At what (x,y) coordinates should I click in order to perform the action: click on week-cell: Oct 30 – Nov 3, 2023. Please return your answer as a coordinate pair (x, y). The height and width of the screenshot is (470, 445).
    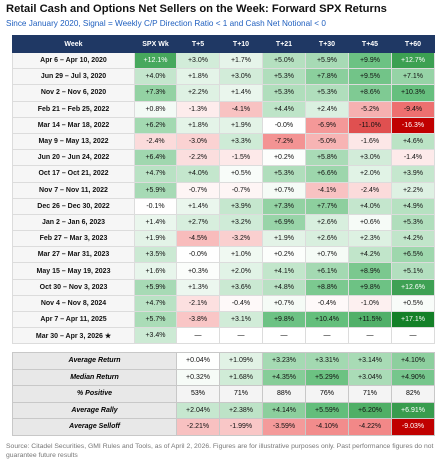
    Looking at the image, I should click on (73, 287).